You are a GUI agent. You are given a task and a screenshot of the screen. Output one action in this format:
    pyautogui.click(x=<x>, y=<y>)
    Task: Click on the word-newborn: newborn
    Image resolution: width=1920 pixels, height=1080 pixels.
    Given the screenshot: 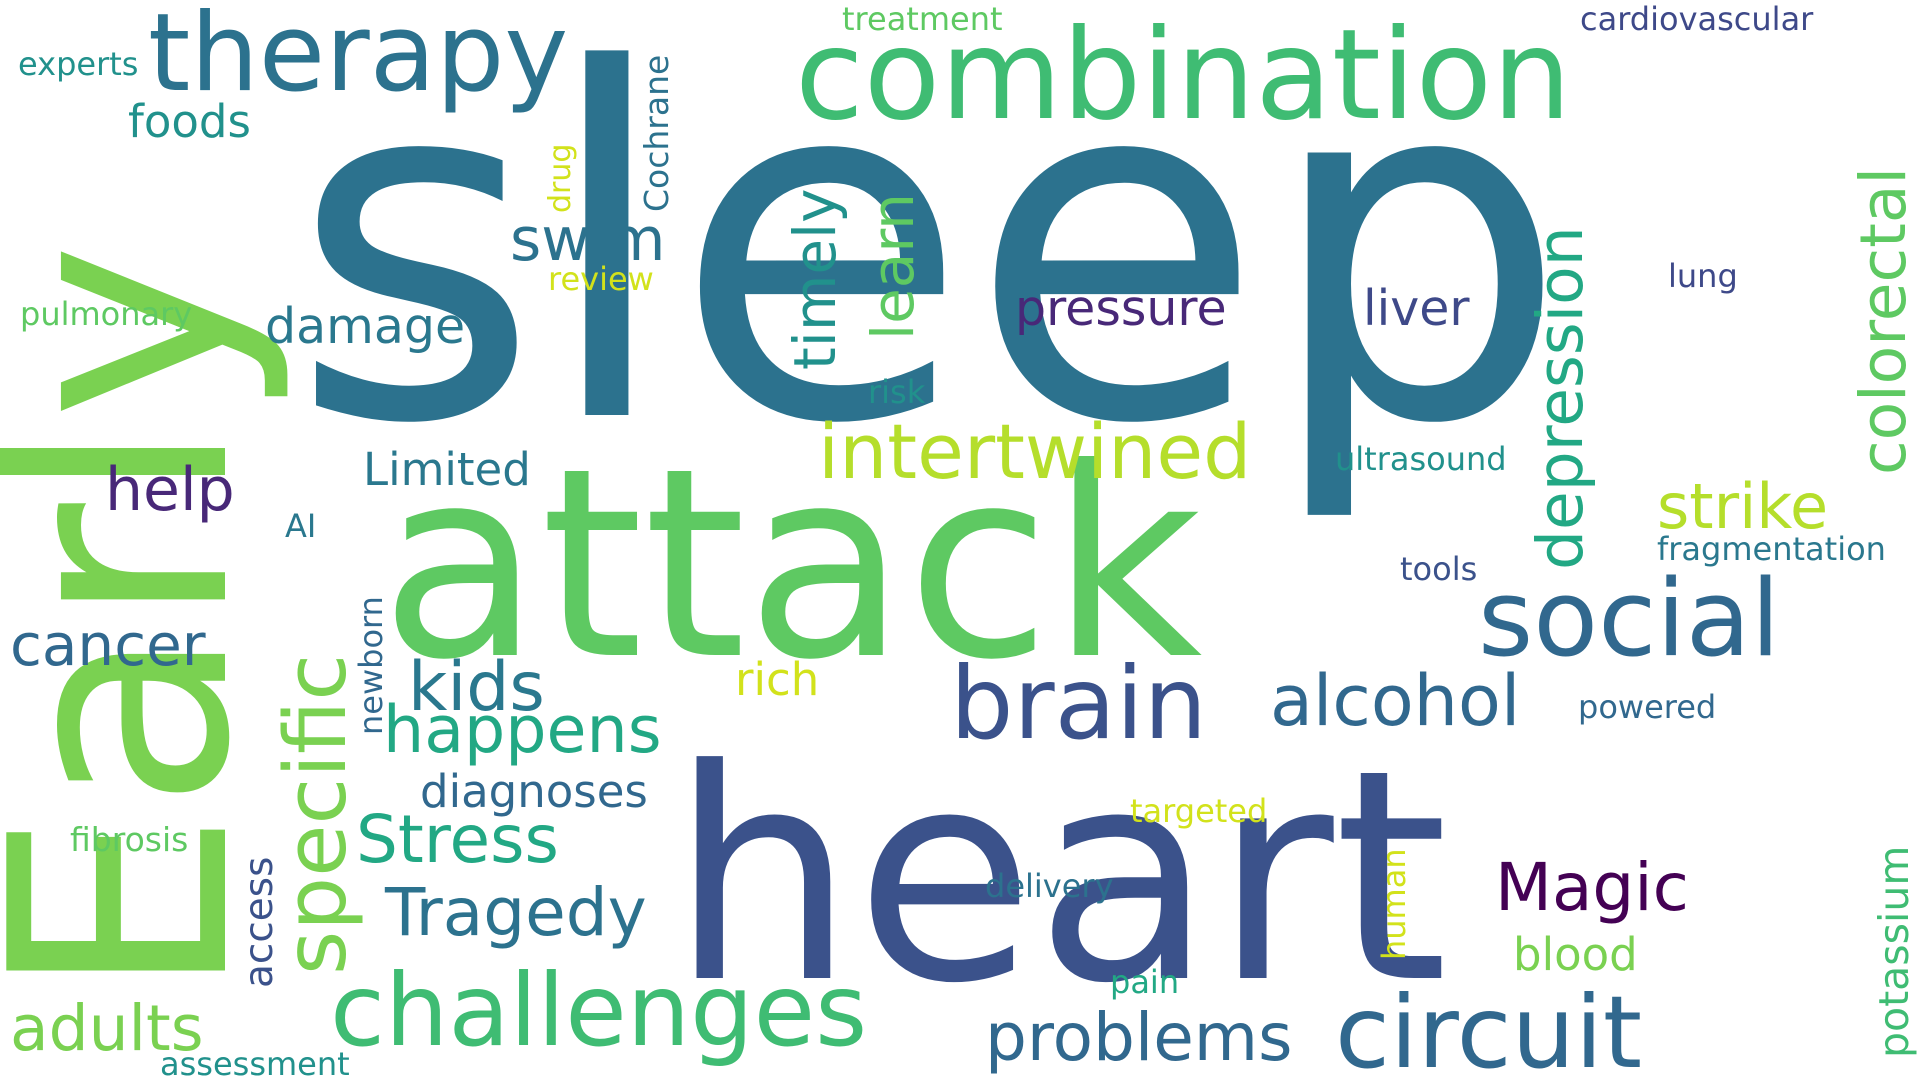 What is the action you would take?
    pyautogui.click(x=371, y=665)
    